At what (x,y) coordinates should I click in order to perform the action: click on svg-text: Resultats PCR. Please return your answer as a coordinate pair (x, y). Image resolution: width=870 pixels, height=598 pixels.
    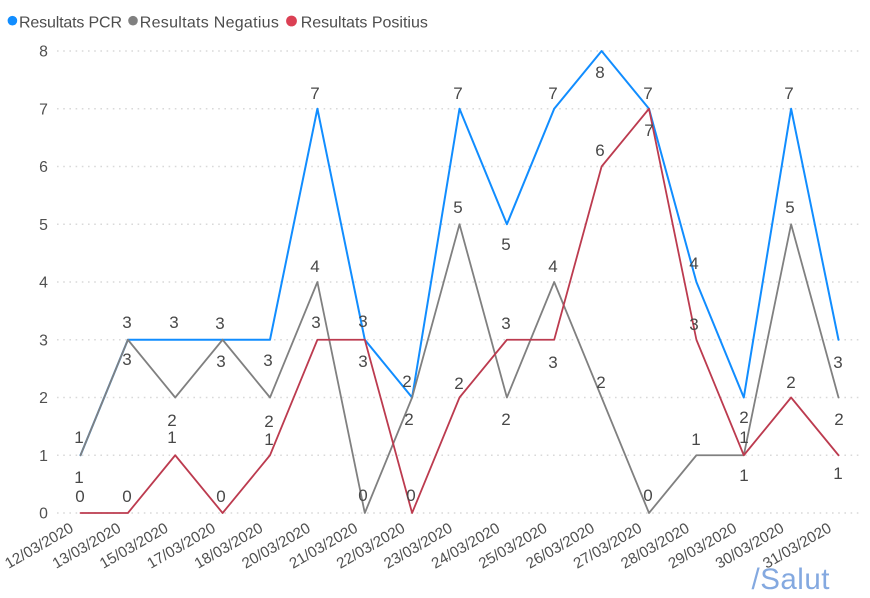
    Looking at the image, I should click on (70, 22).